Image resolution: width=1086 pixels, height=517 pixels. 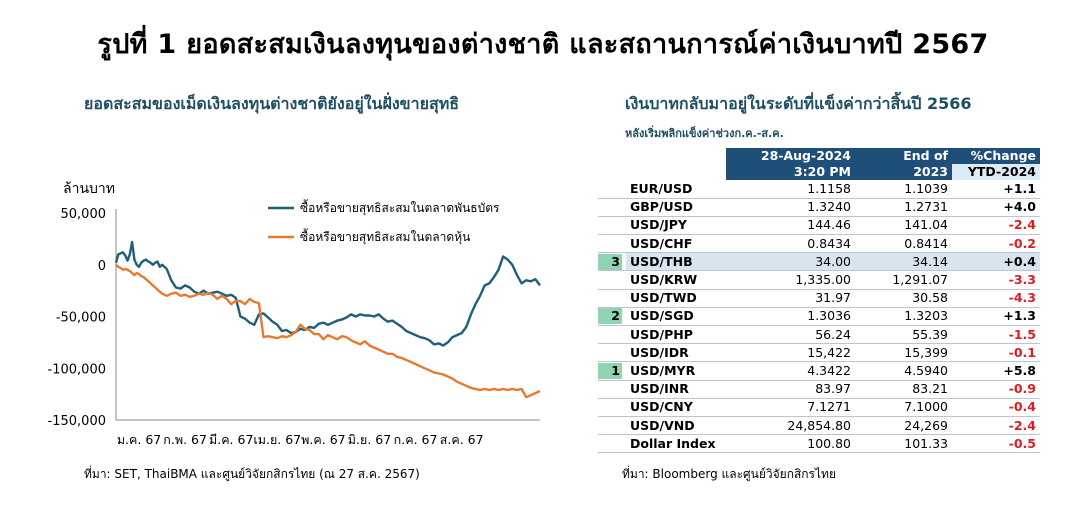 I want to click on current-rate: 1,335.00, so click(x=790, y=280).